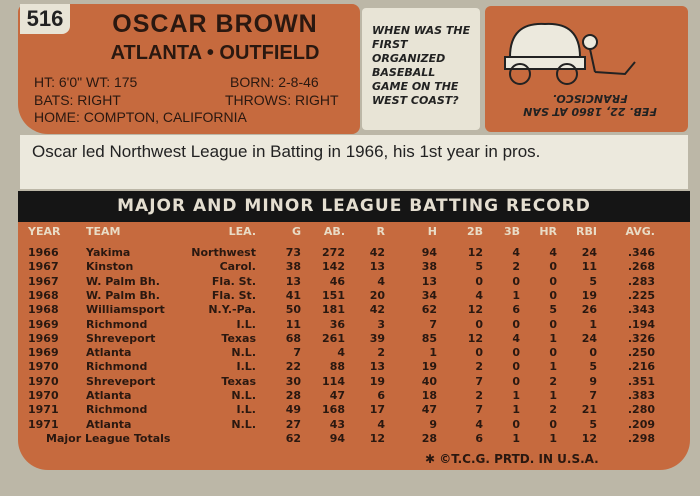 Image resolution: width=700 pixels, height=496 pixels. What do you see at coordinates (223, 252) in the screenshot?
I see `table-cell: Northwest` at bounding box center [223, 252].